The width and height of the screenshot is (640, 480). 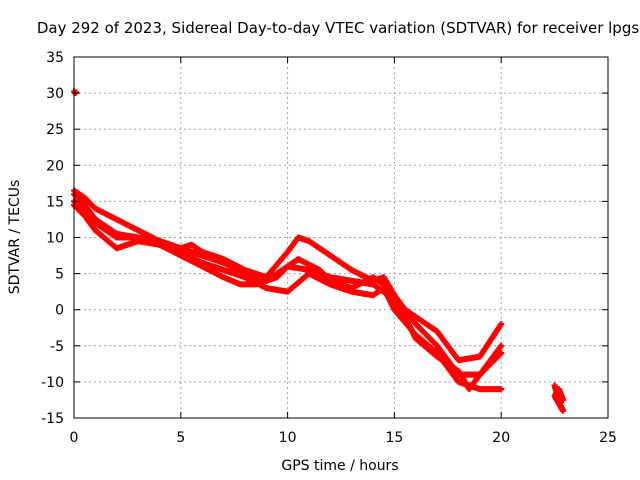 I want to click on y-axis-label: SDTVAR / TECUs, so click(x=15, y=237).